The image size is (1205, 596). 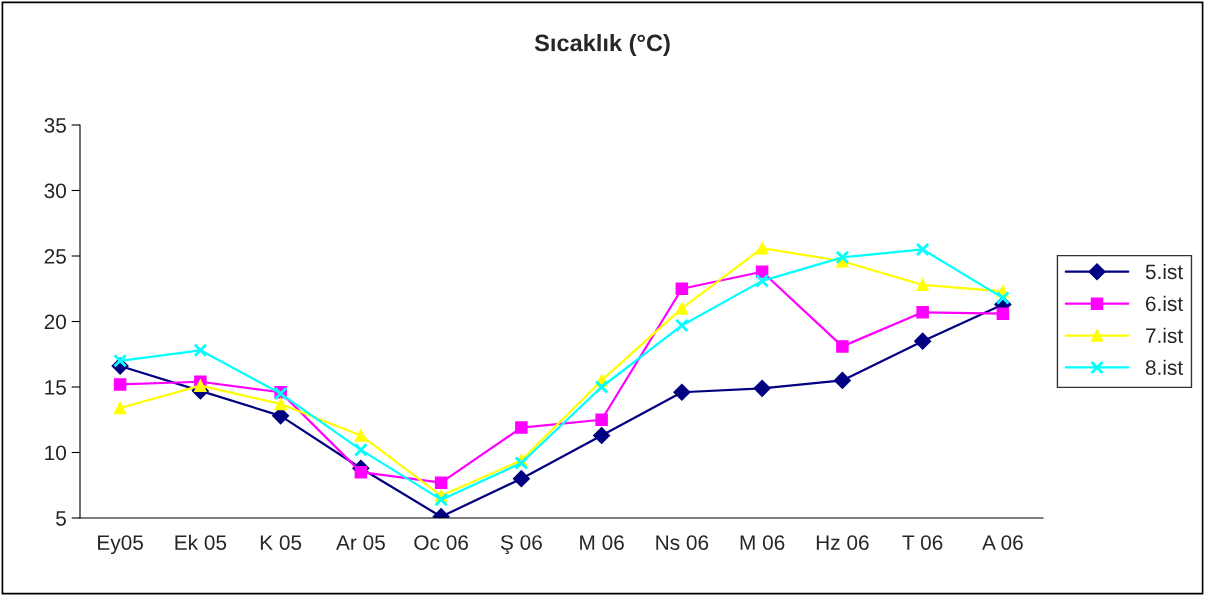 What do you see at coordinates (682, 542) in the screenshot?
I see `x-tick-label: Ns 06` at bounding box center [682, 542].